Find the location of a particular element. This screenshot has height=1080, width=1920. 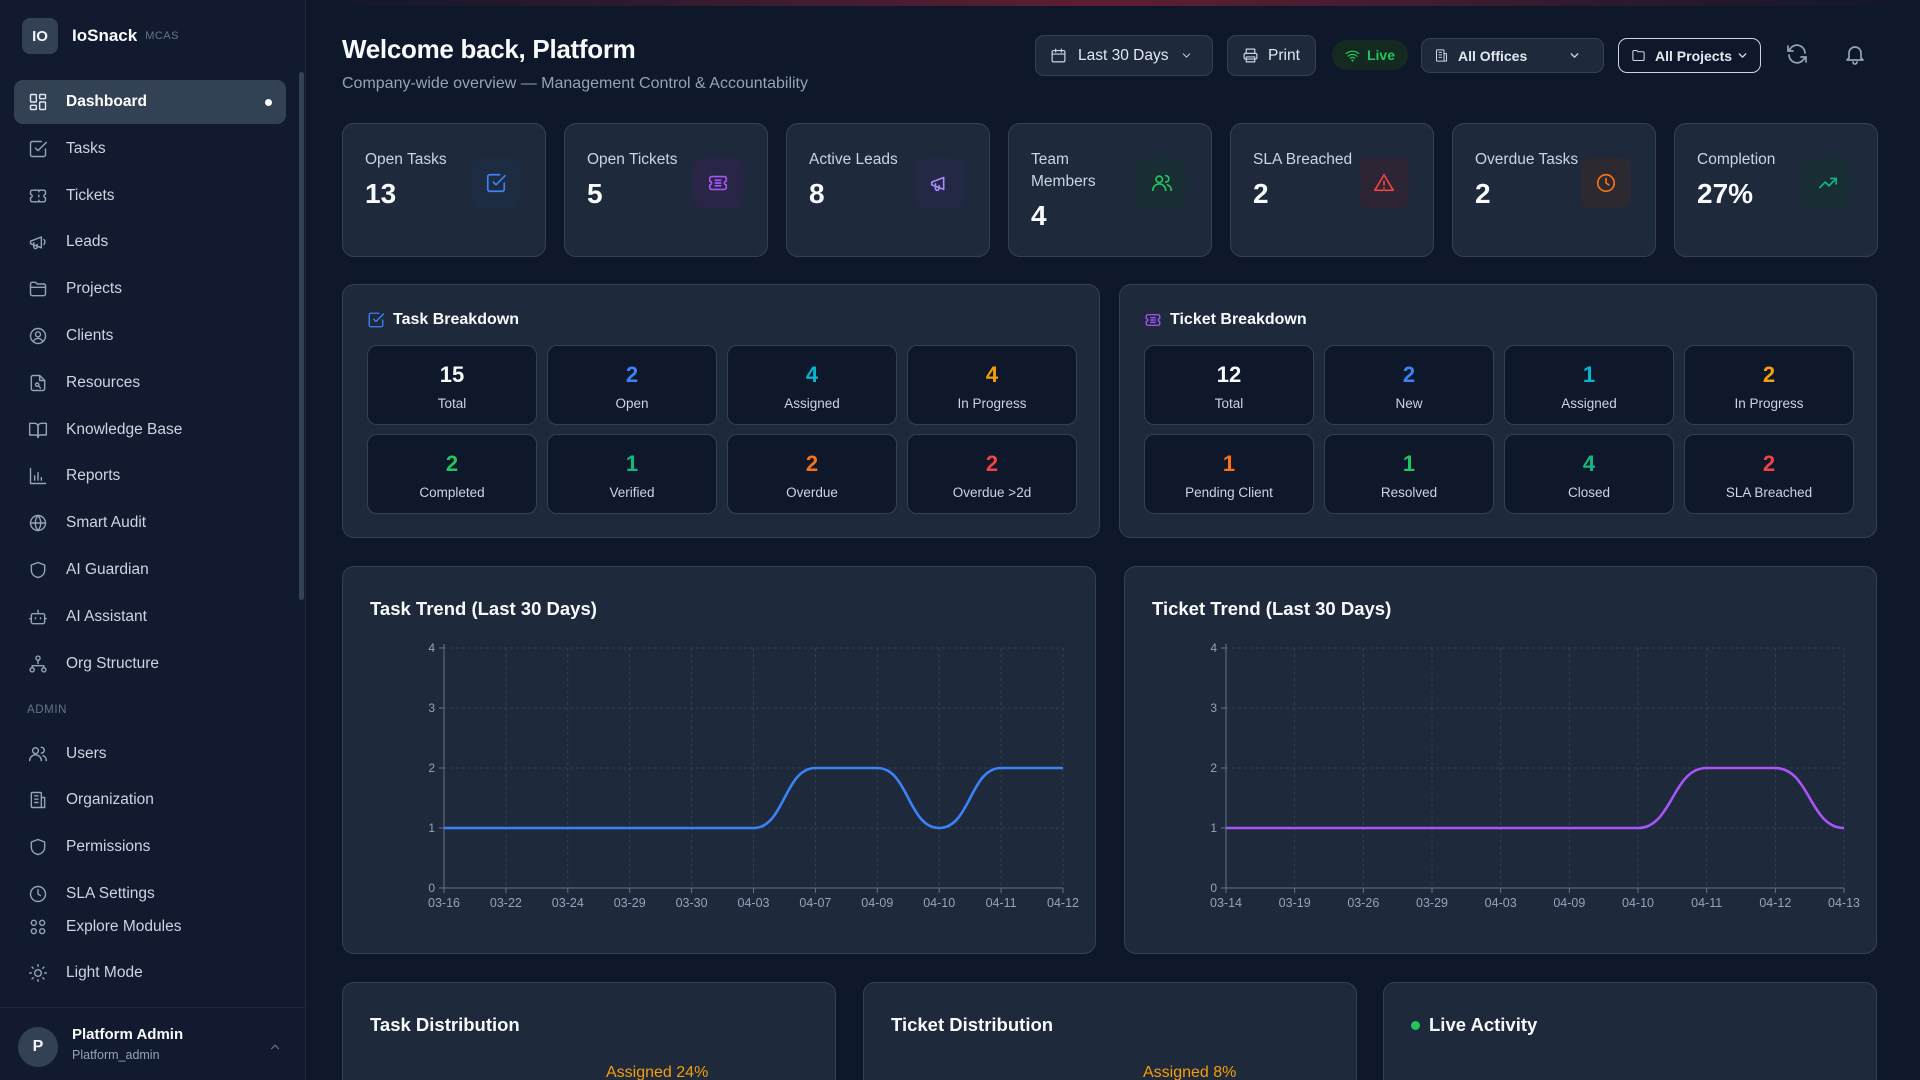

sidebar-item-organization: Organization is located at coordinates (150, 800).